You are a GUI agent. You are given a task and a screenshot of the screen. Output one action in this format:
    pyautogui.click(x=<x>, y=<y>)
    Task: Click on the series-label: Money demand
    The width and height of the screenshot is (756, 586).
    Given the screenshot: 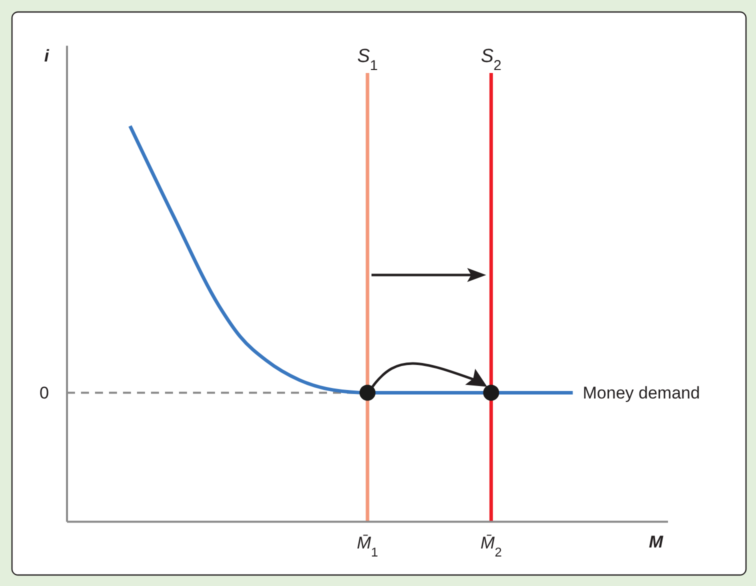 What is the action you would take?
    pyautogui.click(x=641, y=393)
    